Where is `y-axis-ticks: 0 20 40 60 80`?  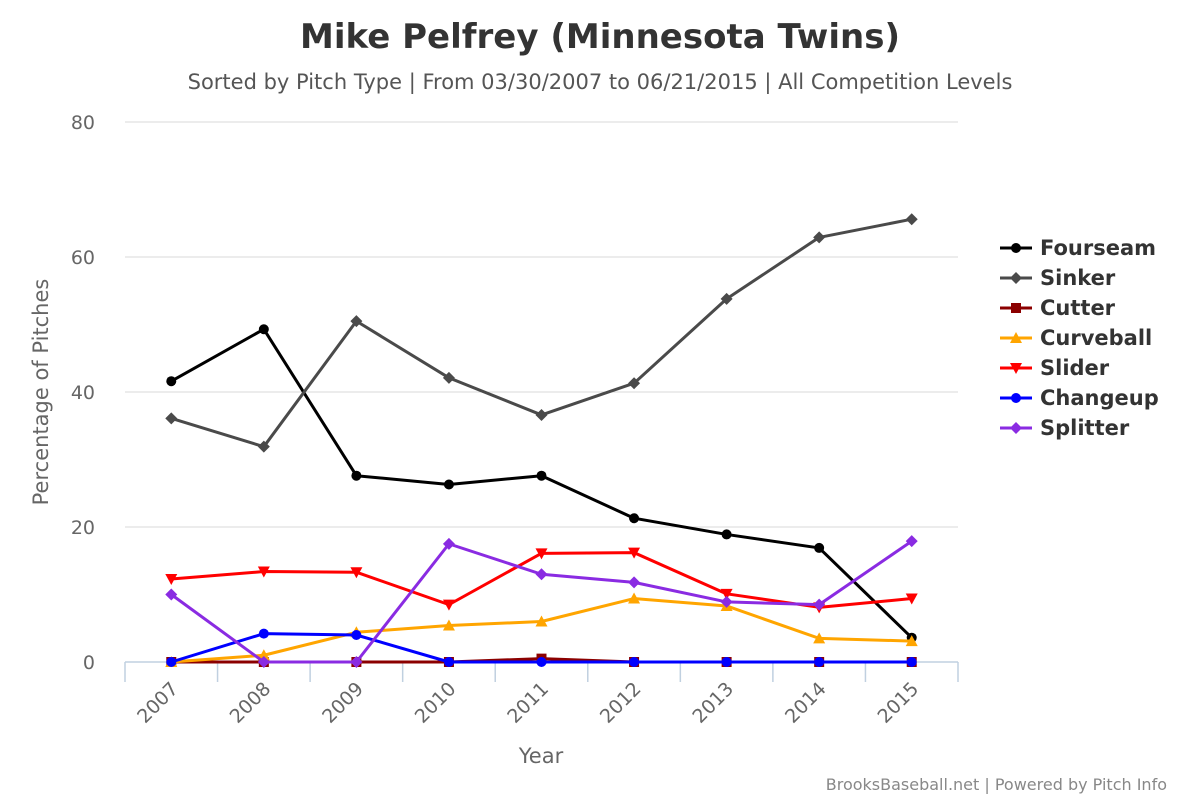 y-axis-ticks: 0 20 40 60 80 is located at coordinates (83, 393).